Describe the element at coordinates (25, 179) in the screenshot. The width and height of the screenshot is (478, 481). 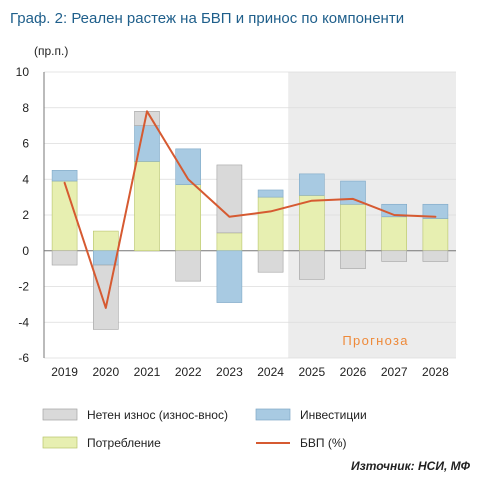
I see `y-tick-label: 4` at that location.